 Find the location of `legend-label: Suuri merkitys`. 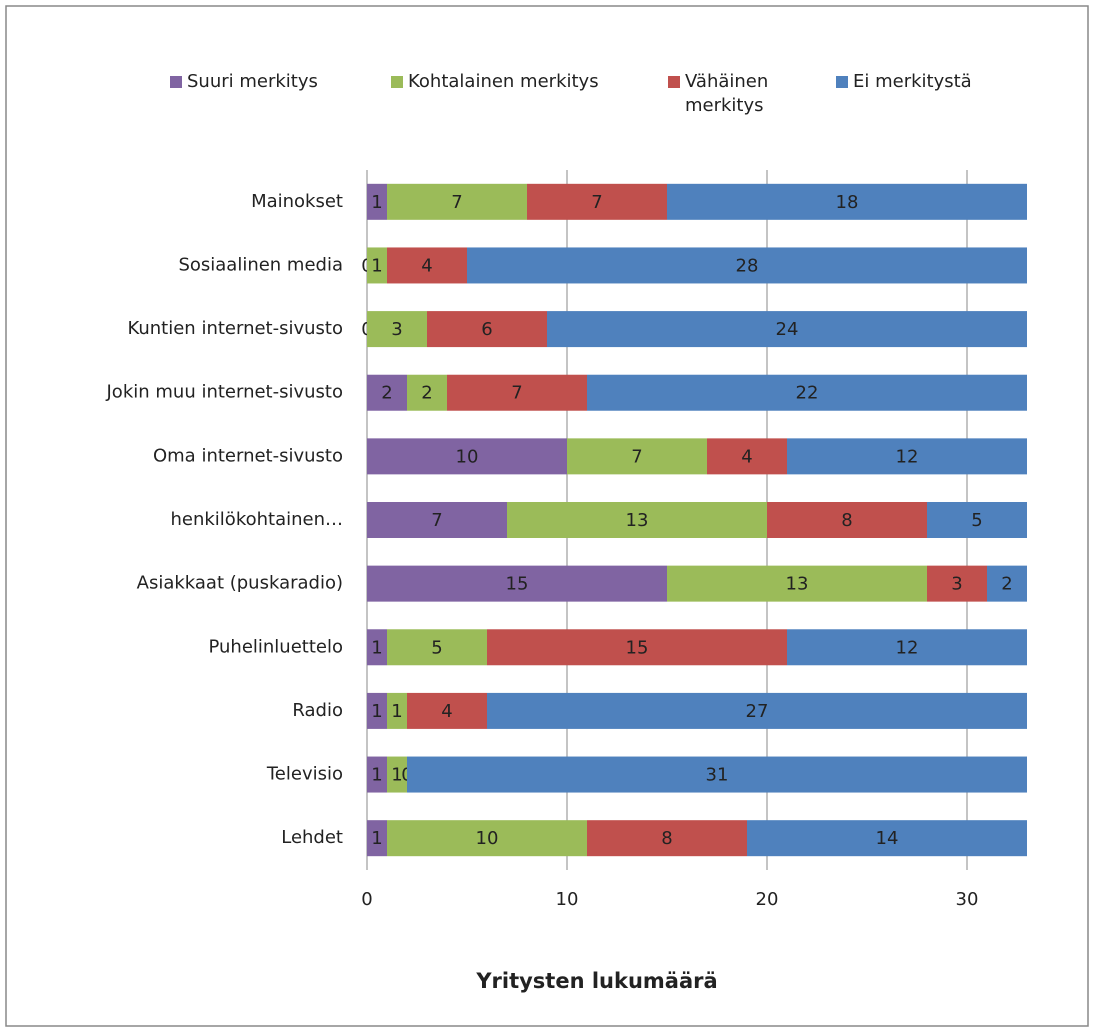

legend-label: Suuri merkitys is located at coordinates (252, 81).